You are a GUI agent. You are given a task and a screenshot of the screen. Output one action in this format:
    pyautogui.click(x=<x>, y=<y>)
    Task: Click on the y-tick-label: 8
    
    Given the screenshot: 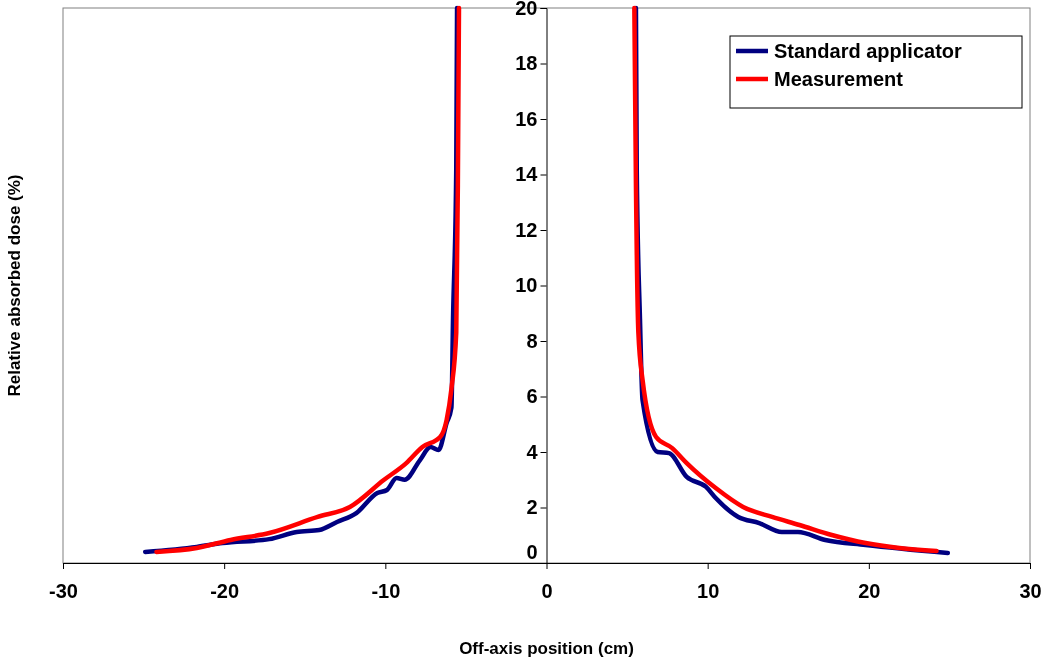 What is the action you would take?
    pyautogui.click(x=532, y=340)
    